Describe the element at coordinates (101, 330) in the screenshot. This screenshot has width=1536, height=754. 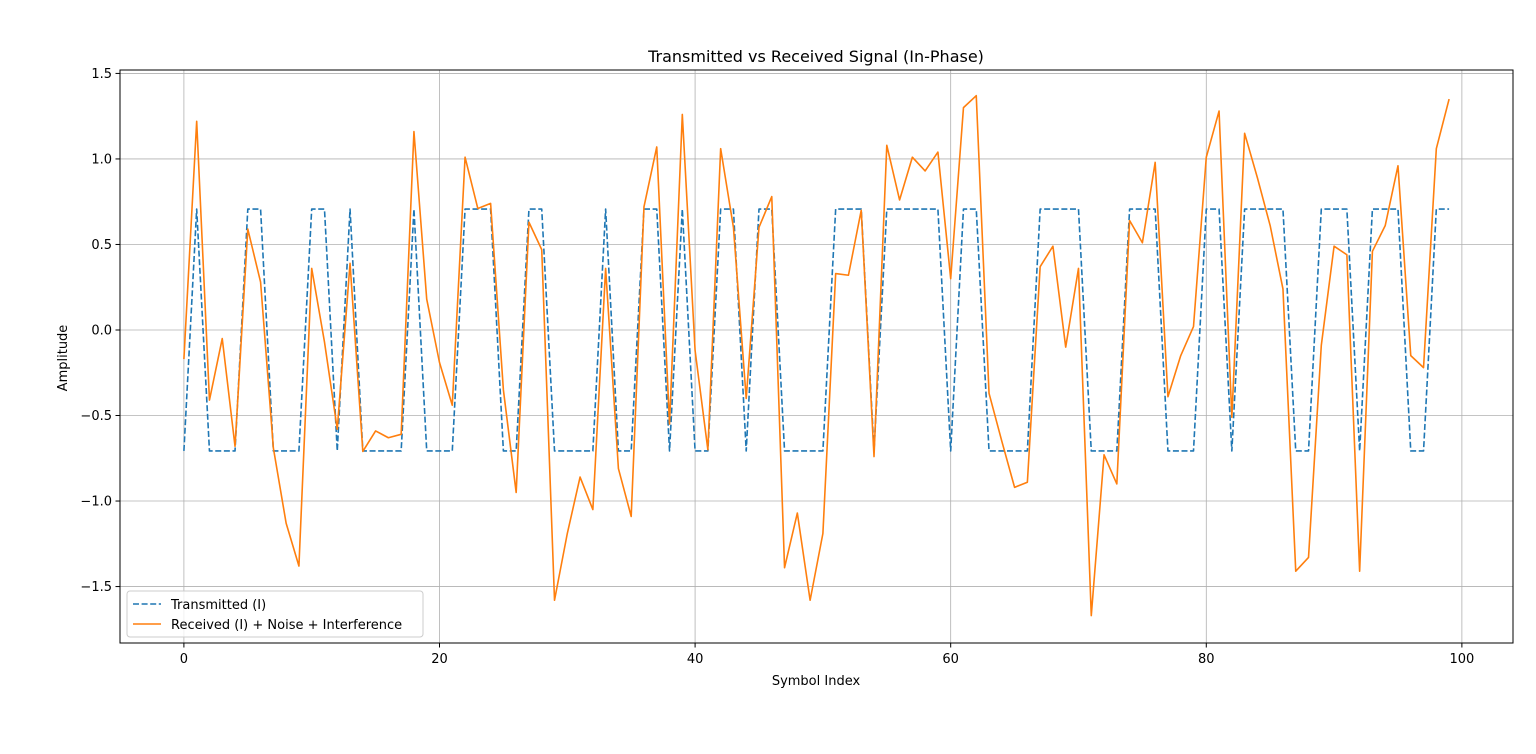
I see `y-tick-label: 0.0` at that location.